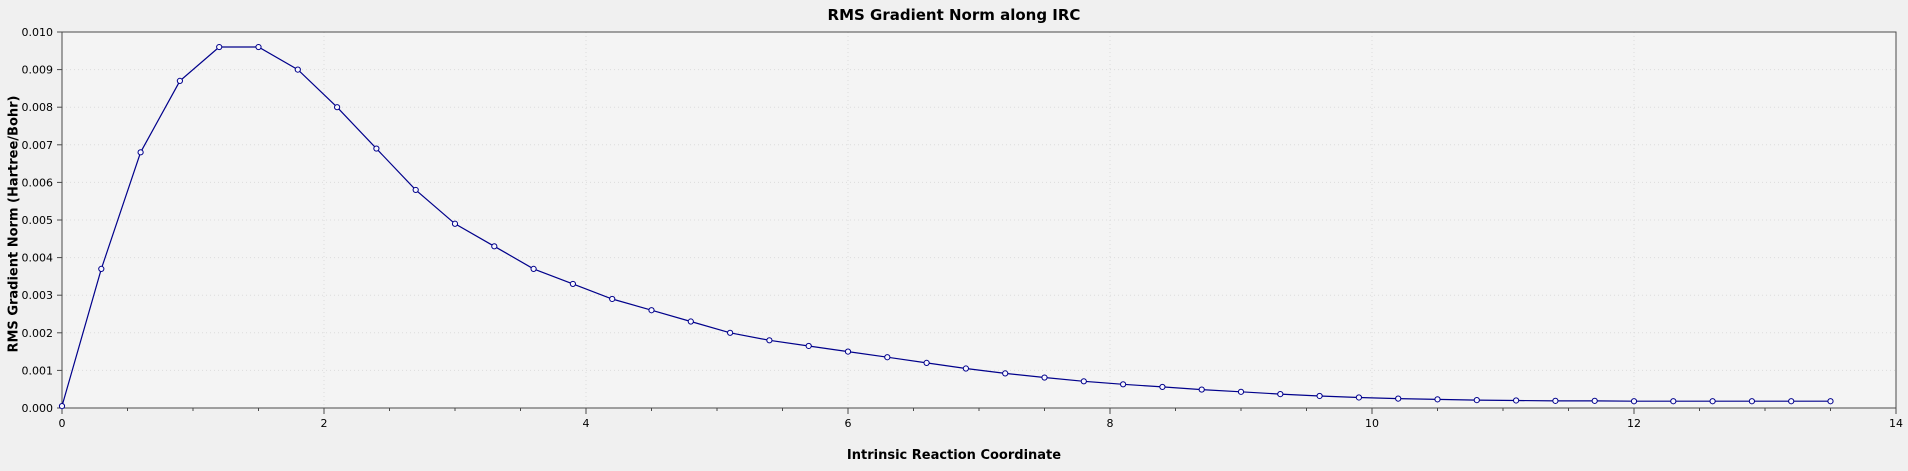  What do you see at coordinates (586, 423) in the screenshot?
I see `x-tick-label: 4` at bounding box center [586, 423].